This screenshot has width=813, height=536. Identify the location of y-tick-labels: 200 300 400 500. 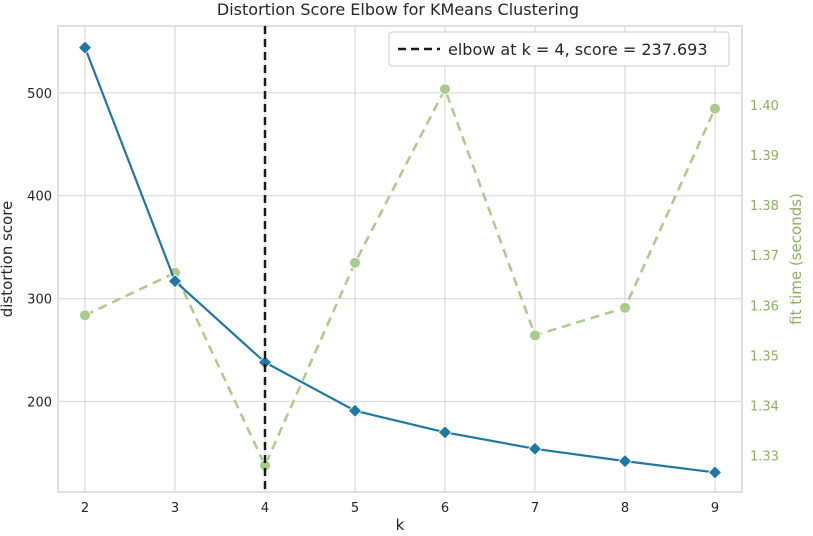
(39, 249).